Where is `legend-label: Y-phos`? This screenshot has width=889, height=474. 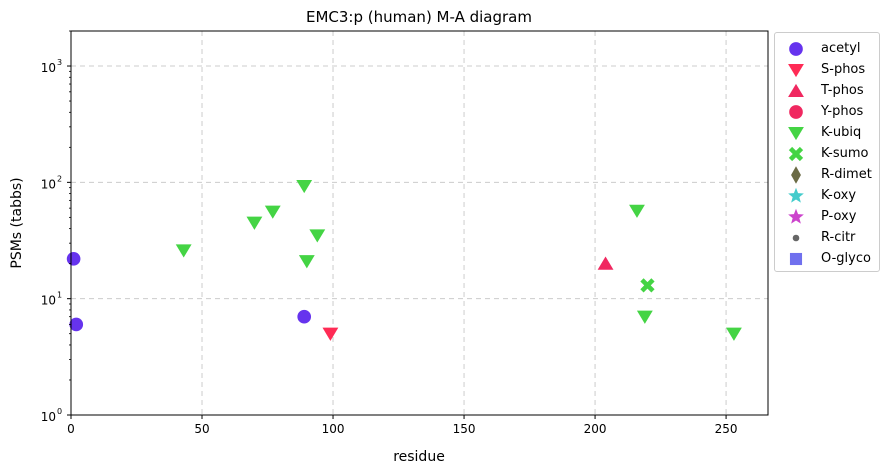 legend-label: Y-phos is located at coordinates (842, 111).